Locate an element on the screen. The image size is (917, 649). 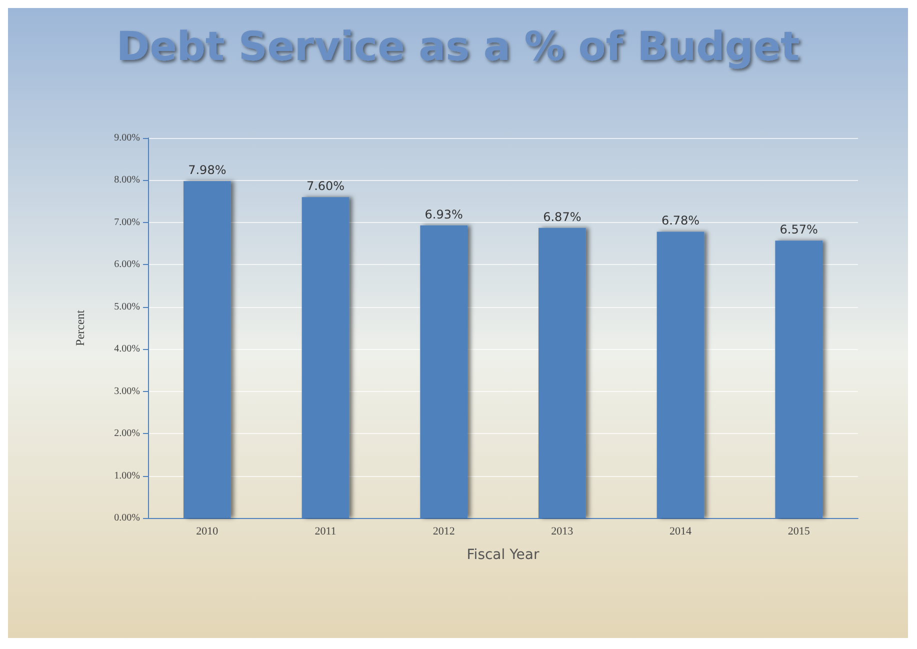
y-tick-label: 0.00% is located at coordinates (127, 518).